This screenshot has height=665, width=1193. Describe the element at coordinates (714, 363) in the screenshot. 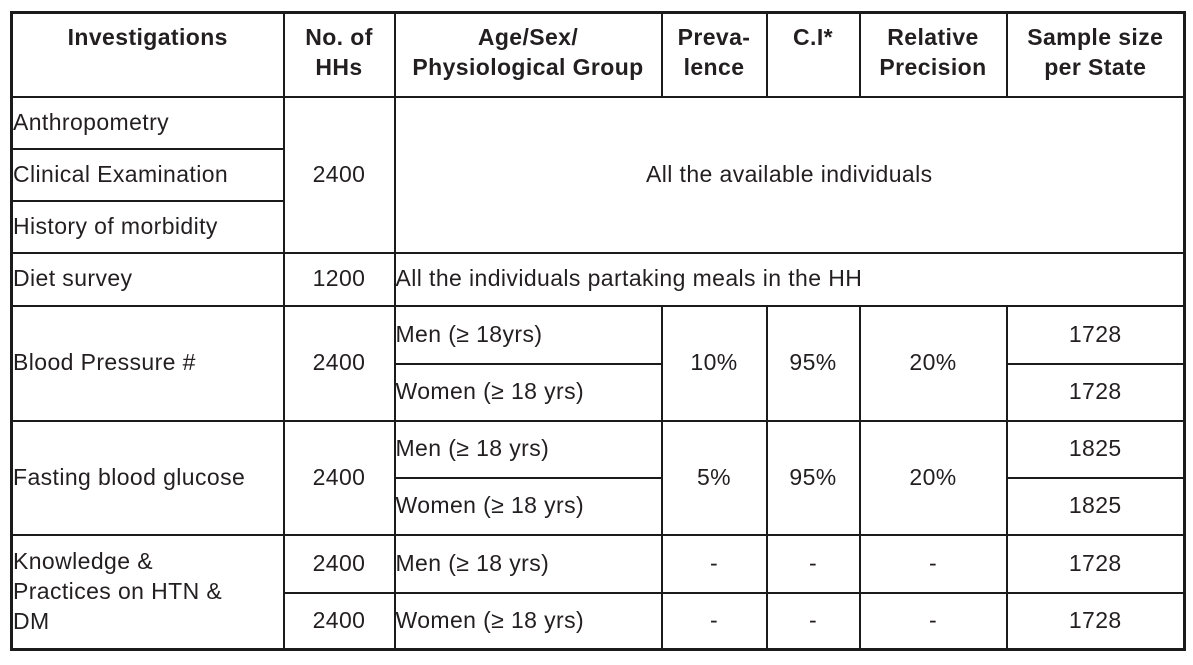

I see `prevalence-cell: 10%` at that location.